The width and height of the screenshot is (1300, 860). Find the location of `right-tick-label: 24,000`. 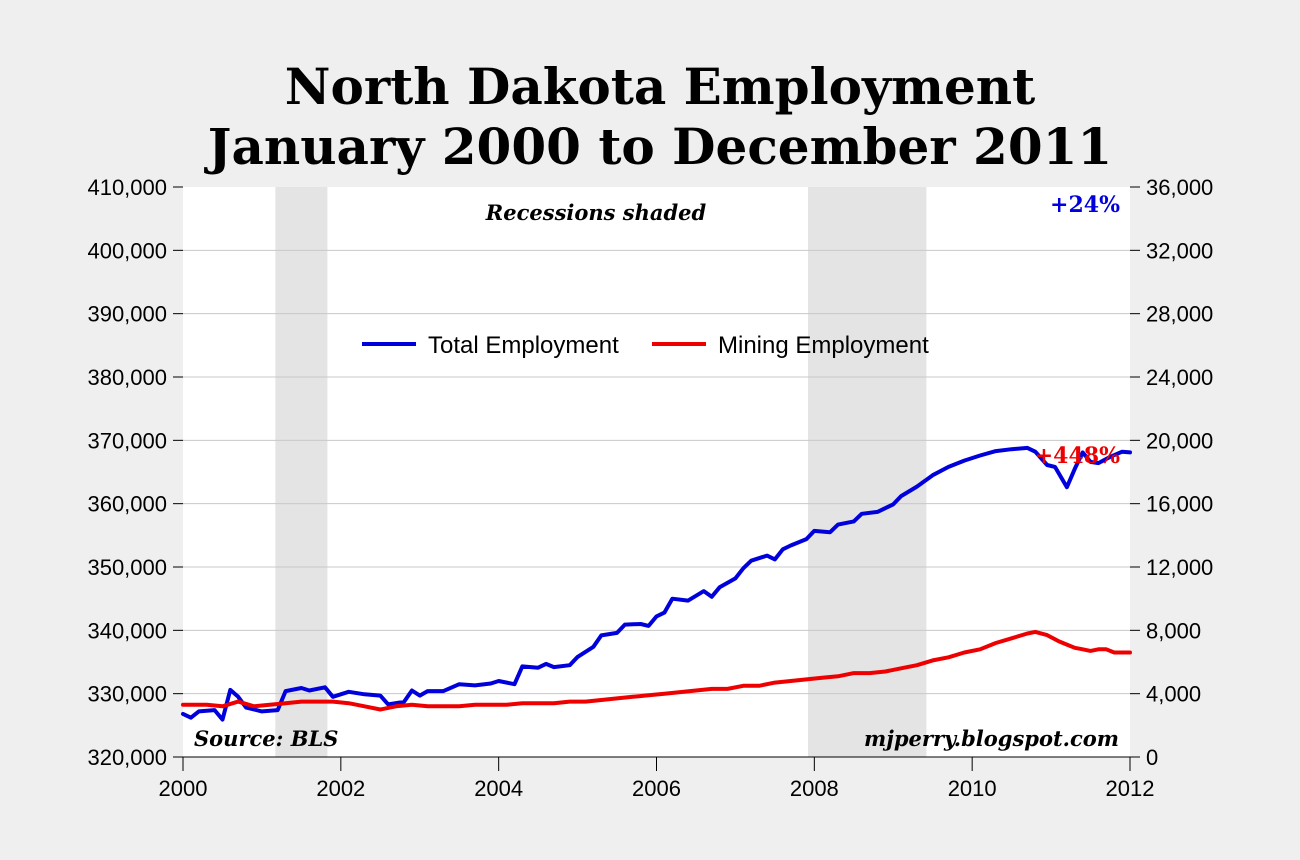

right-tick-label: 24,000 is located at coordinates (1179, 377).